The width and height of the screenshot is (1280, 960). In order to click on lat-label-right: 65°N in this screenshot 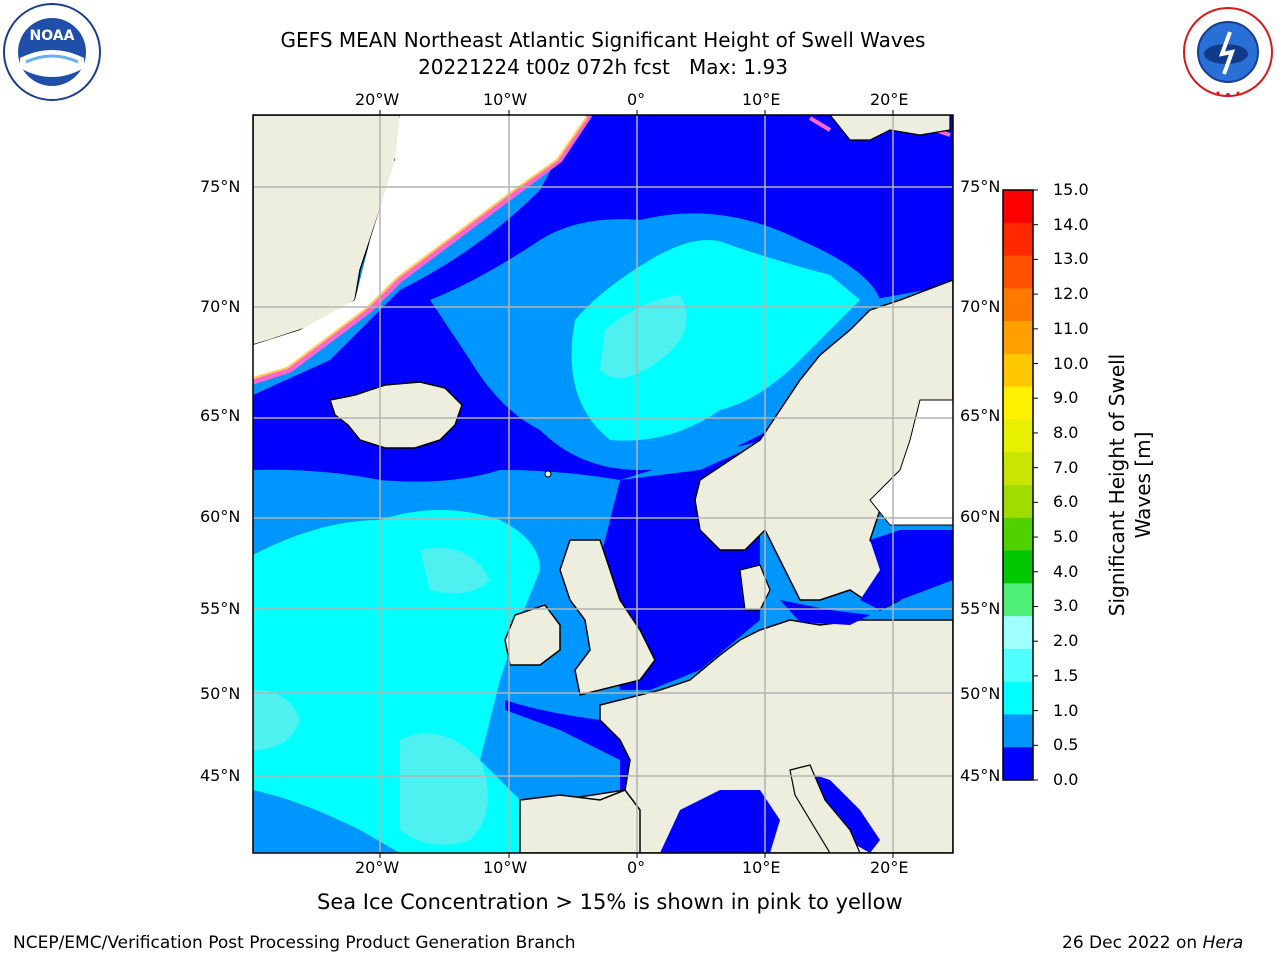, I will do `click(980, 415)`.